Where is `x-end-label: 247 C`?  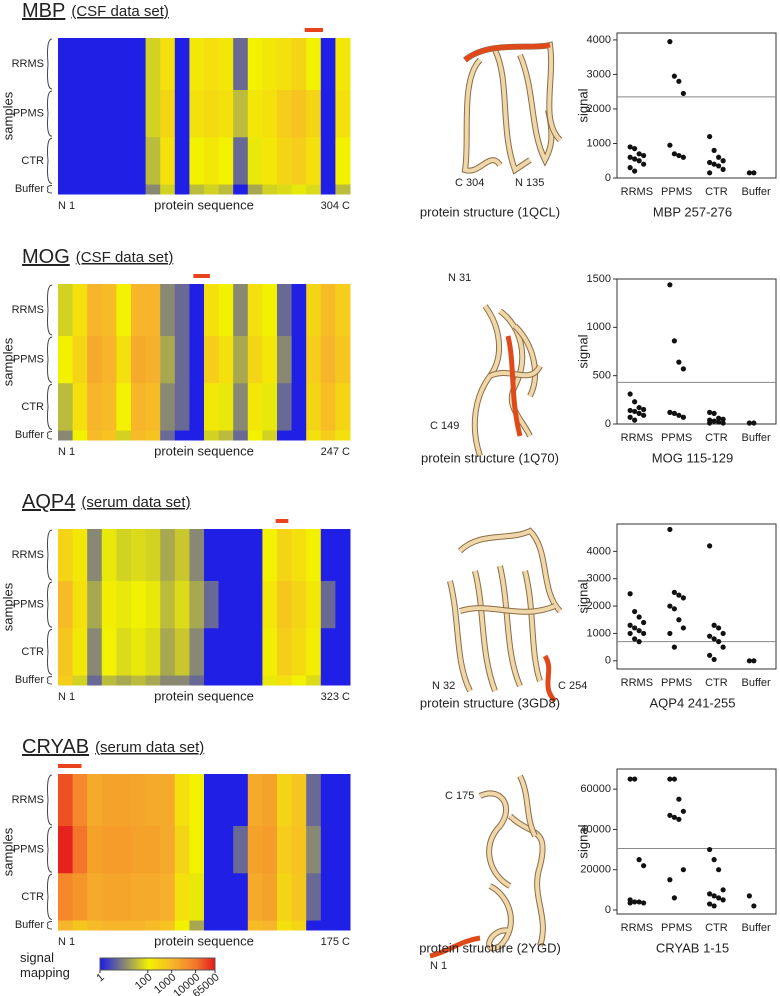
x-end-label: 247 C is located at coordinates (335, 452).